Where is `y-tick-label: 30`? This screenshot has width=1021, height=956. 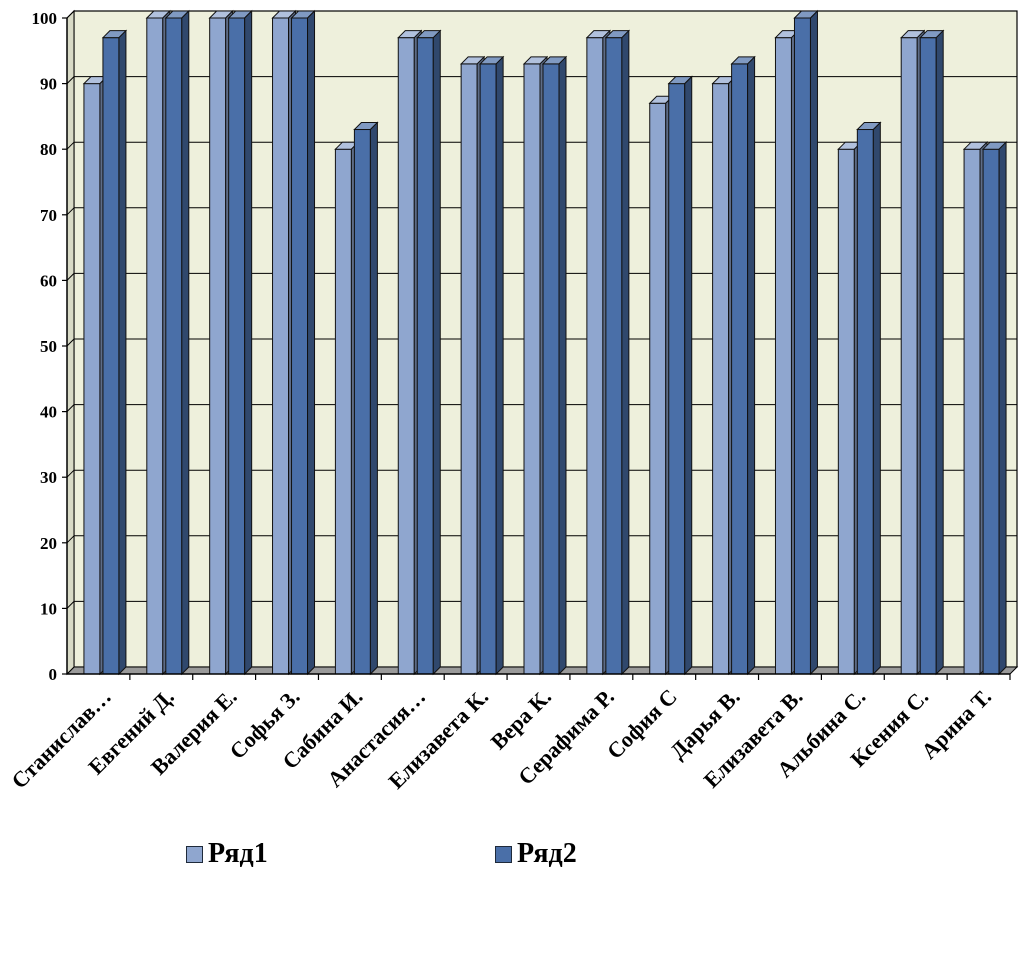 y-tick-label: 30 is located at coordinates (48, 477).